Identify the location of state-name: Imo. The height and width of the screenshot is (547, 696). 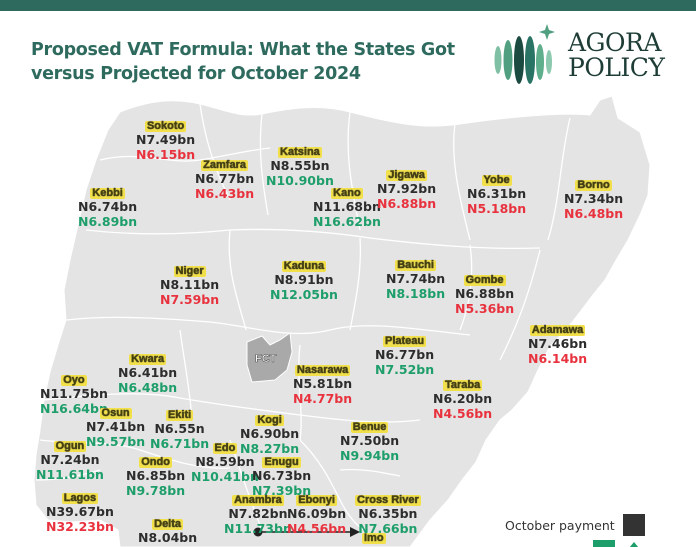
(374, 538).